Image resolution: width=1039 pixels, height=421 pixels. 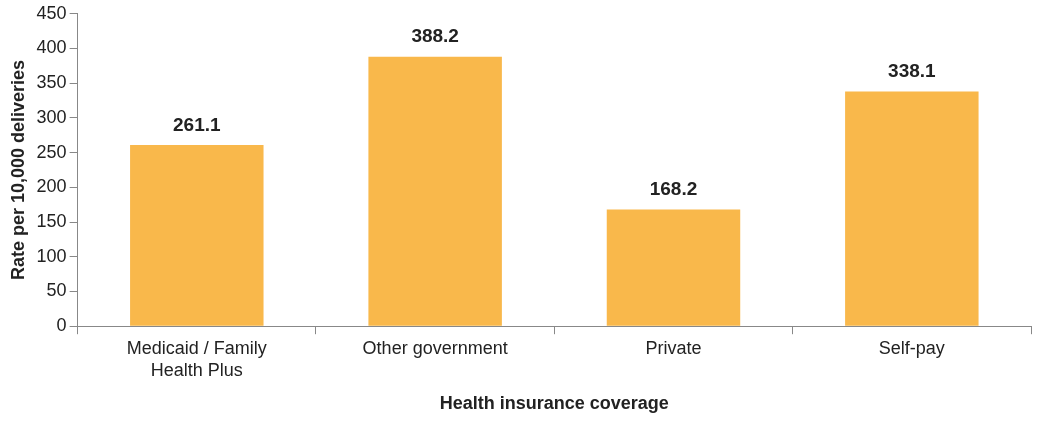 What do you see at coordinates (51, 186) in the screenshot?
I see `y-tick-label: 200` at bounding box center [51, 186].